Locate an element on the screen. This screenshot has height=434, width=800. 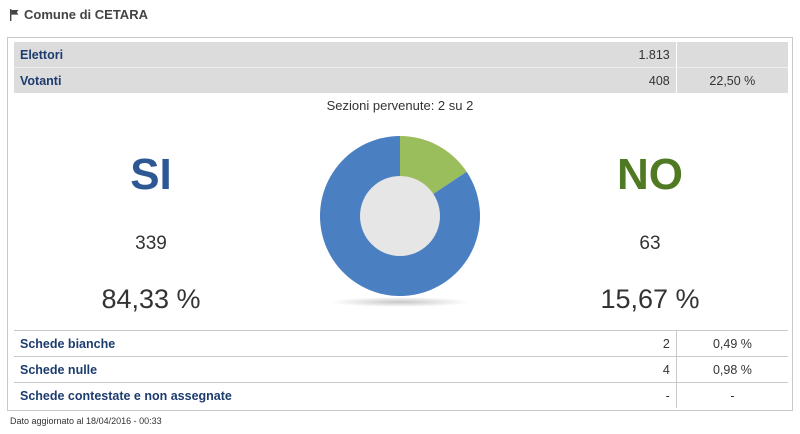
bianche-percent: 0,49 % is located at coordinates (732, 343).